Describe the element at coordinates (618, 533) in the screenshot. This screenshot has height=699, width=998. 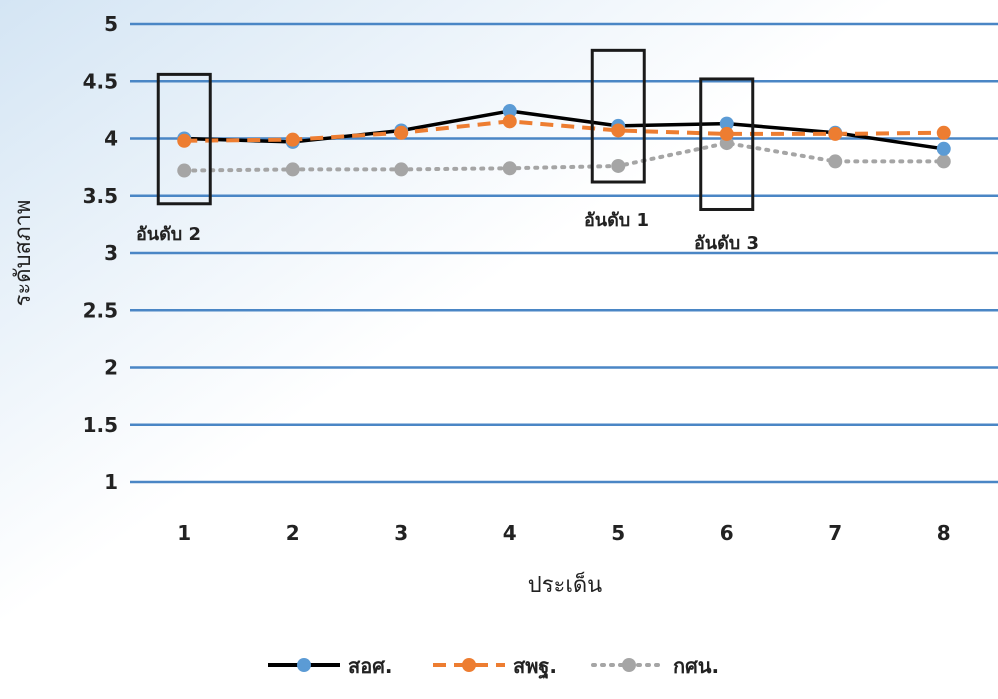
I see `x-tick-label: 5` at that location.